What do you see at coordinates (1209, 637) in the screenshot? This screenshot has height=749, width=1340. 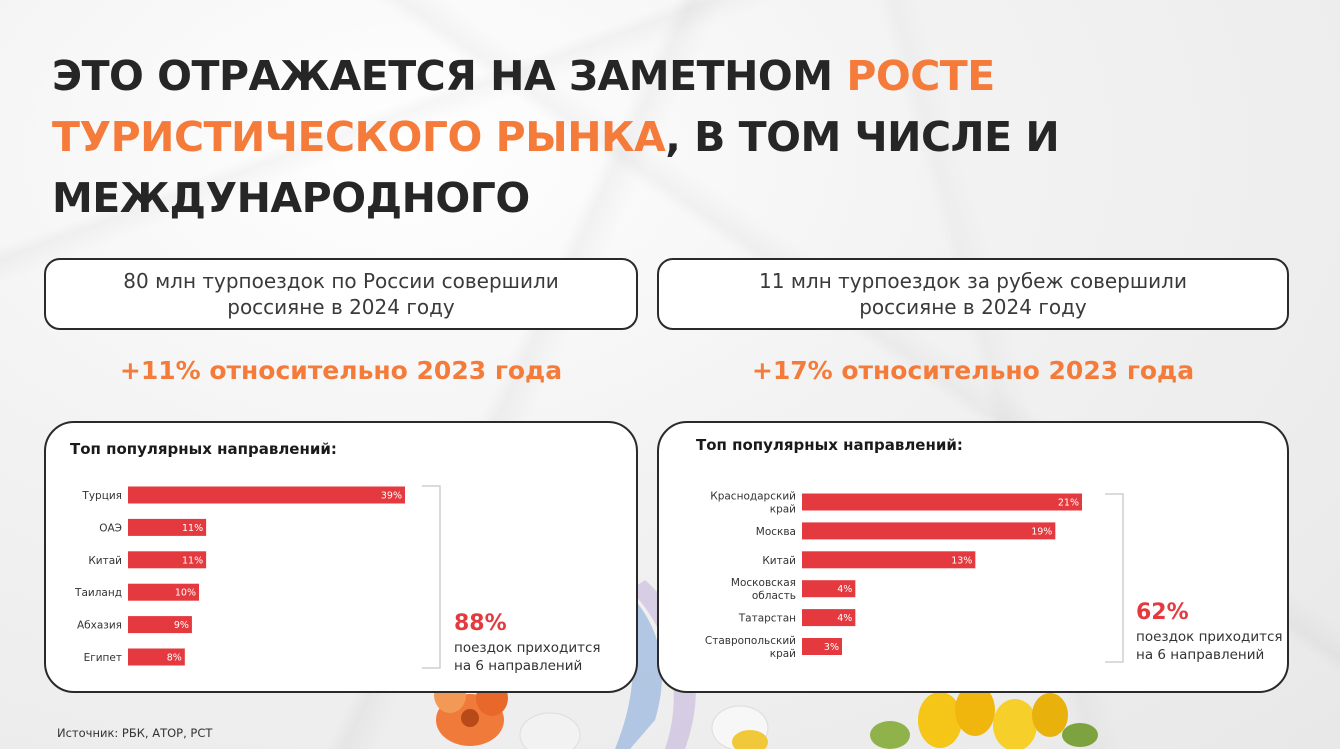 I see `outbound-summary-line-1: поездок приходится` at bounding box center [1209, 637].